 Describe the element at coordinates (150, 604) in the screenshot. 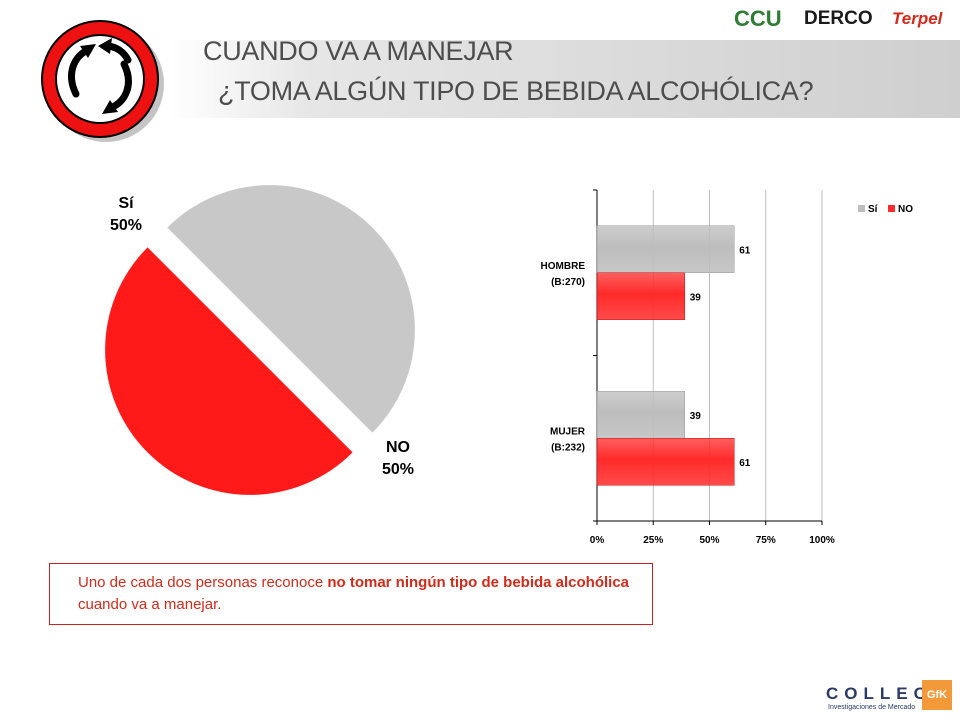

I see `insight-text-post: cuando va a manejar.` at that location.